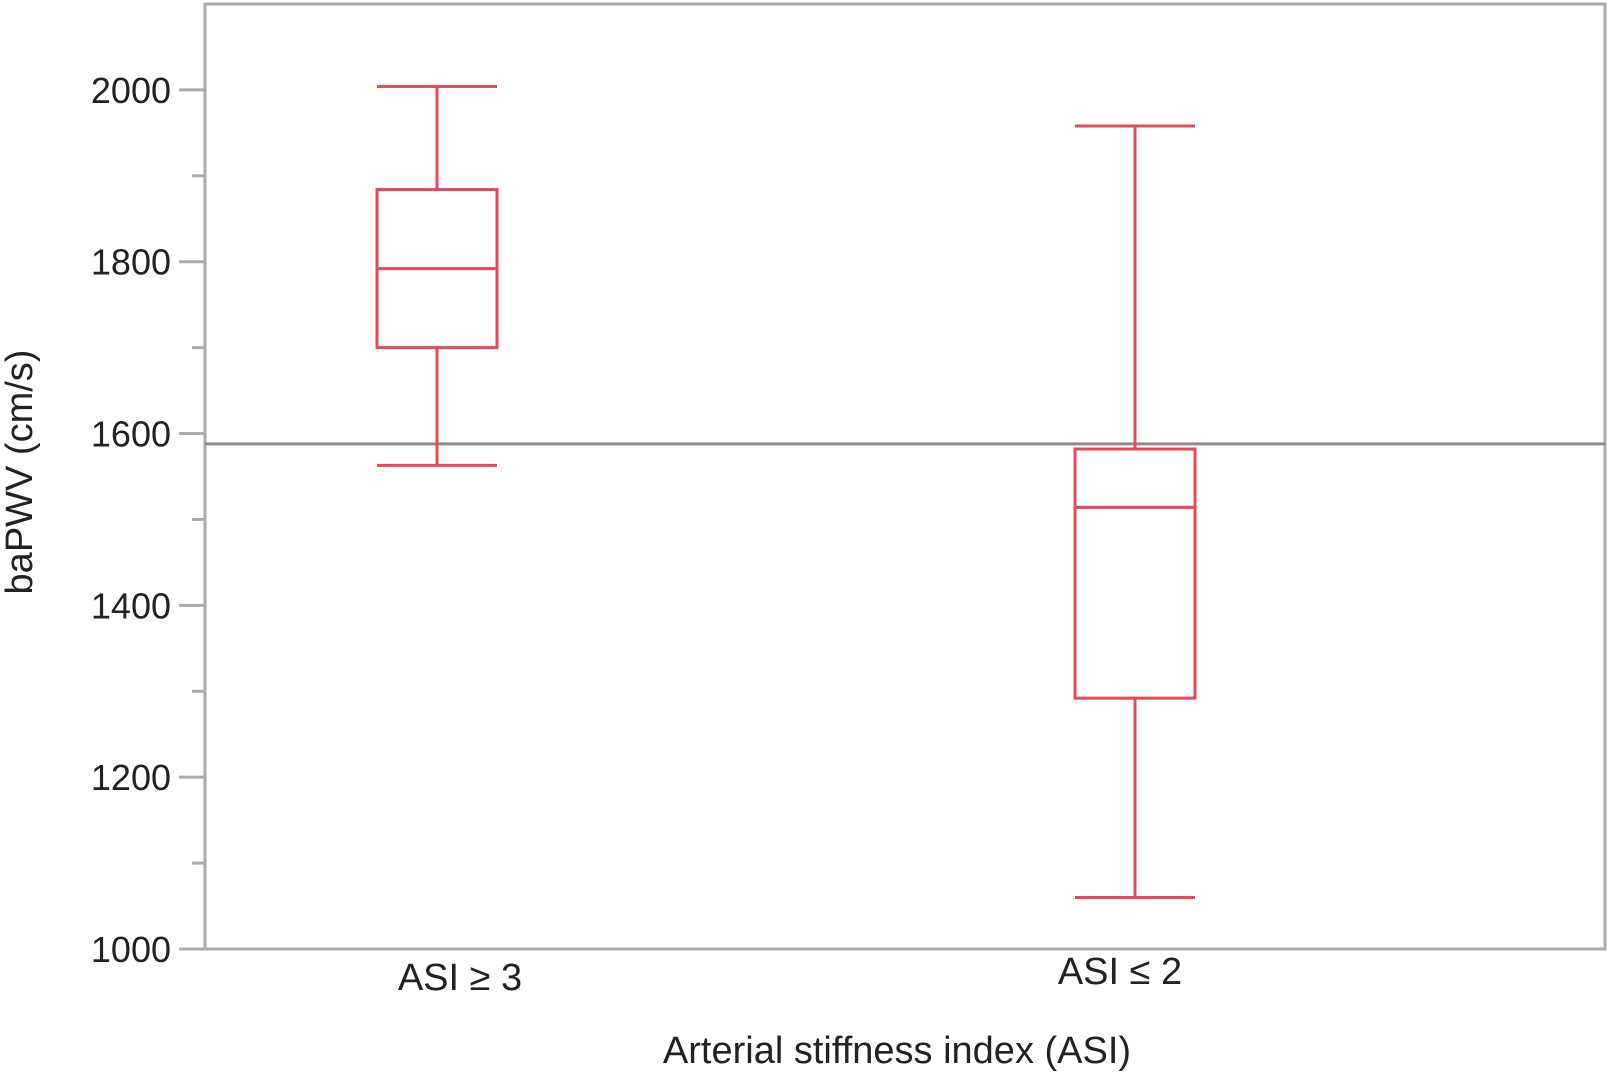  Describe the element at coordinates (1135, 573) in the screenshot. I see `iqr-box` at that location.